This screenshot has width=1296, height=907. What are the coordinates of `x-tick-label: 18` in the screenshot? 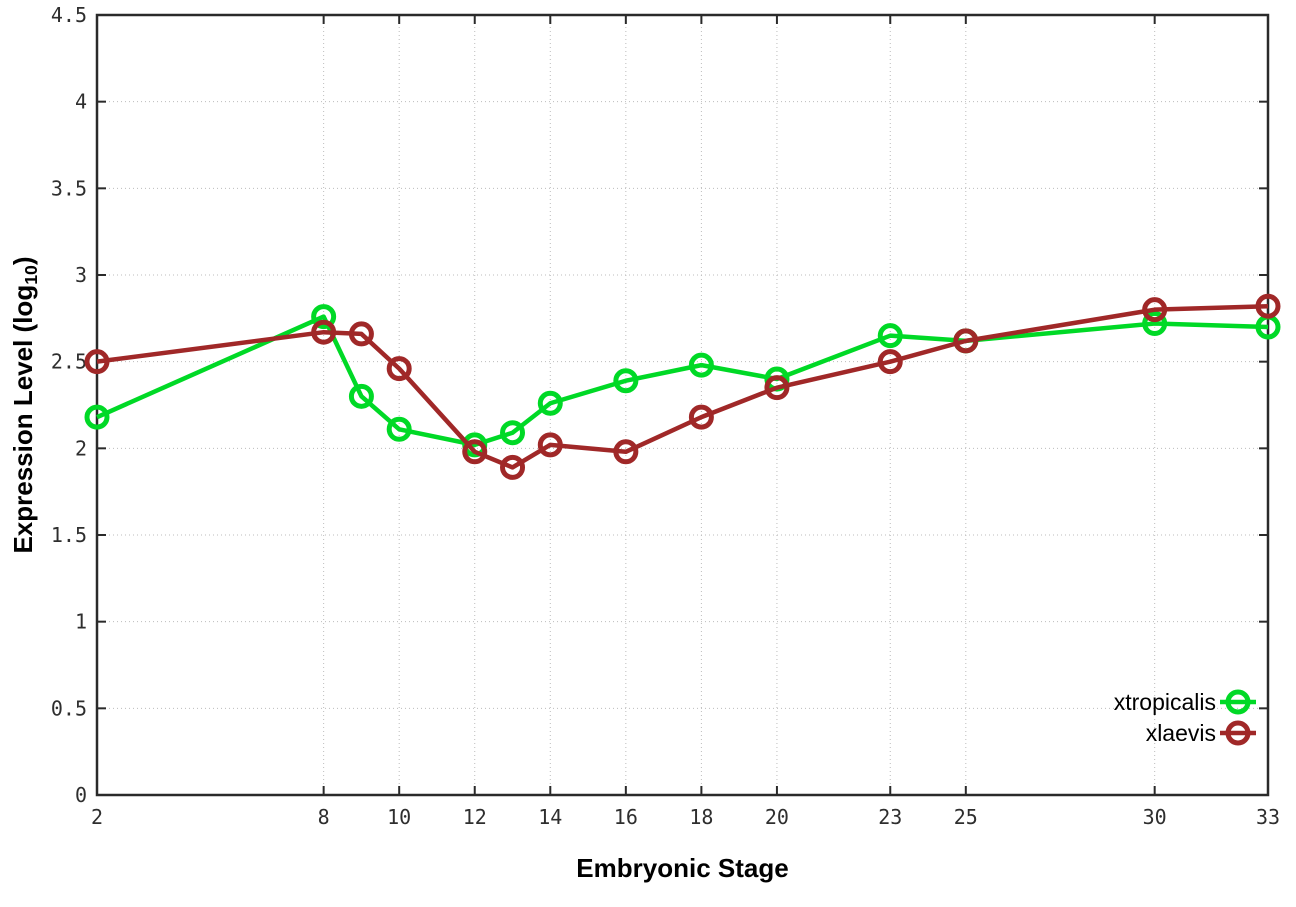 It's located at (701, 817).